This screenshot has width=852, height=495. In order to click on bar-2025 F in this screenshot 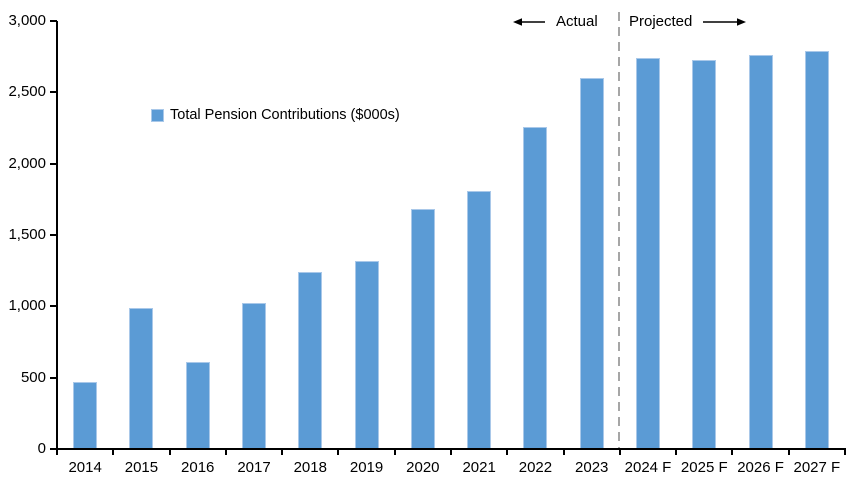, I will do `click(704, 254)`.